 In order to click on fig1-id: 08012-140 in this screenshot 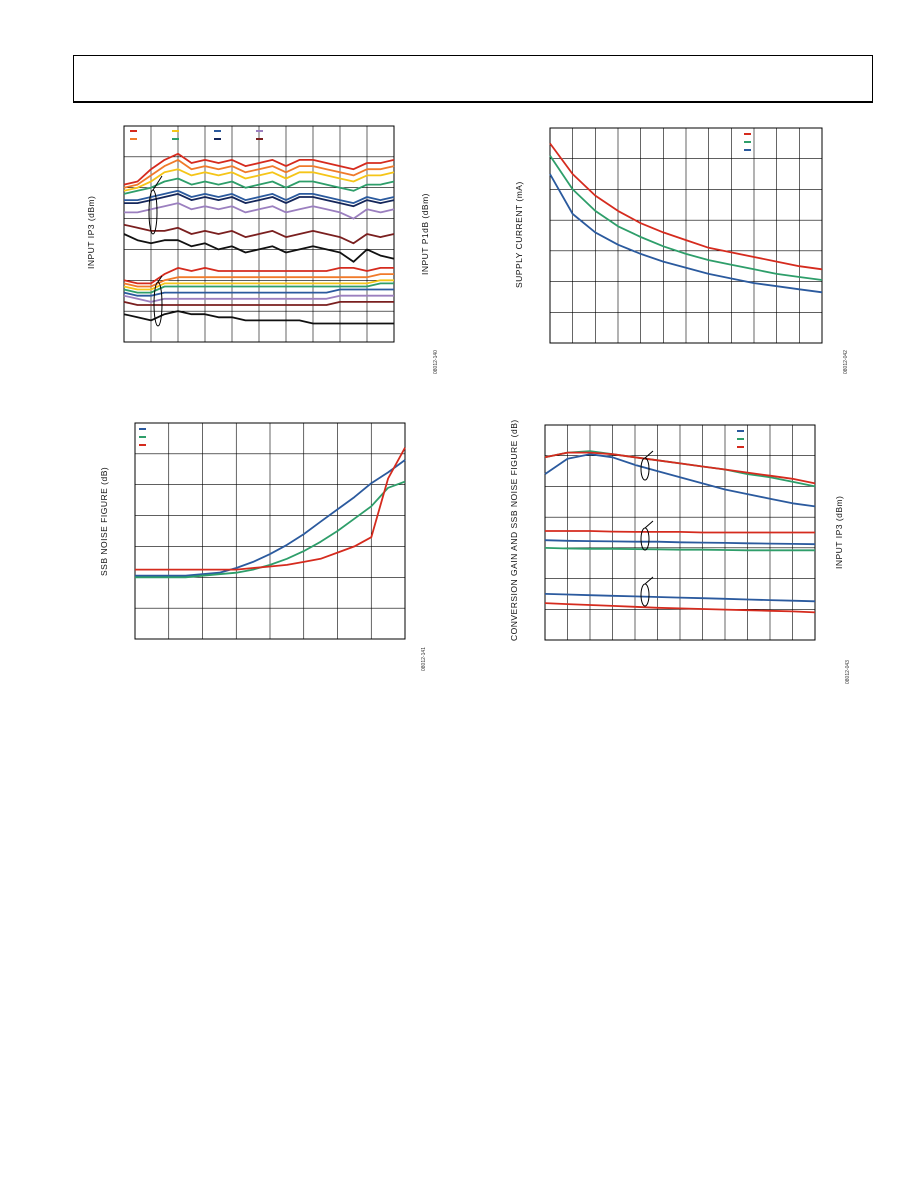, I will do `click(436, 362)`.